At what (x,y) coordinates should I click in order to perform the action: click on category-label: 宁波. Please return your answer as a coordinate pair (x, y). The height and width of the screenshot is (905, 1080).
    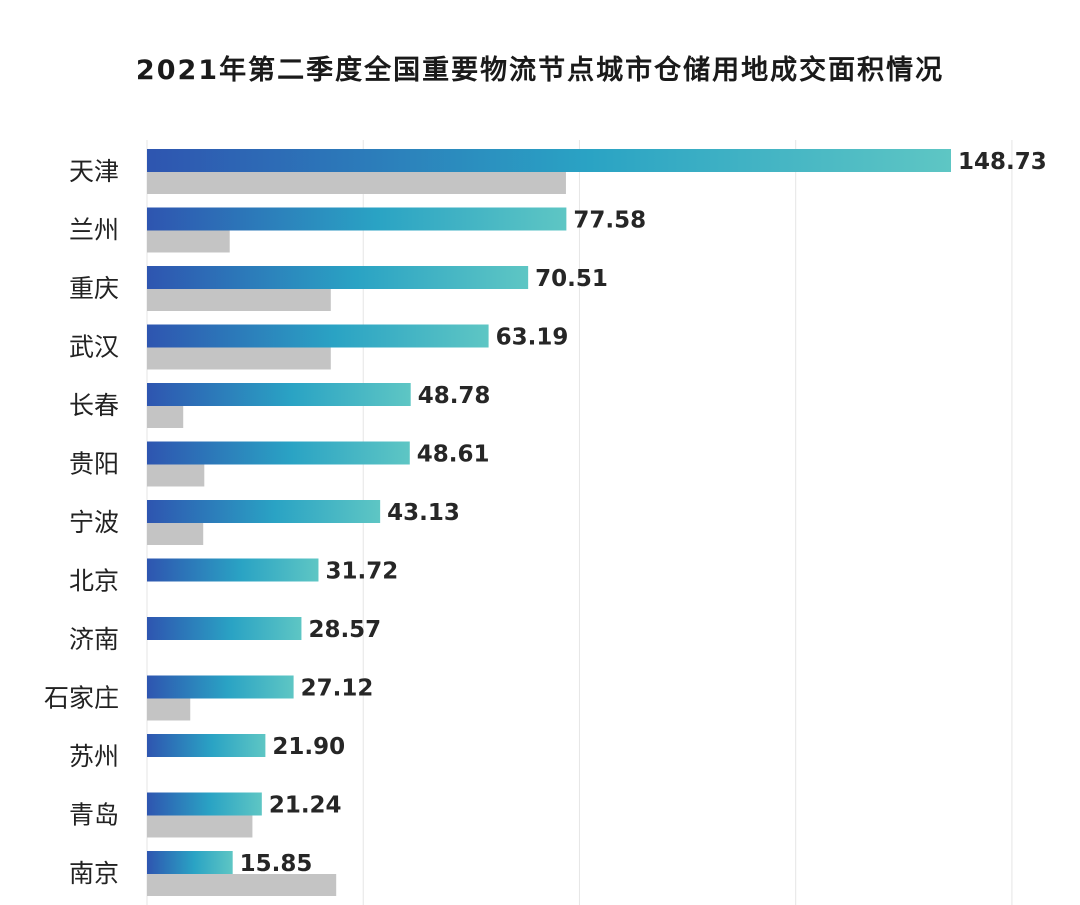
    Looking at the image, I should click on (94, 522).